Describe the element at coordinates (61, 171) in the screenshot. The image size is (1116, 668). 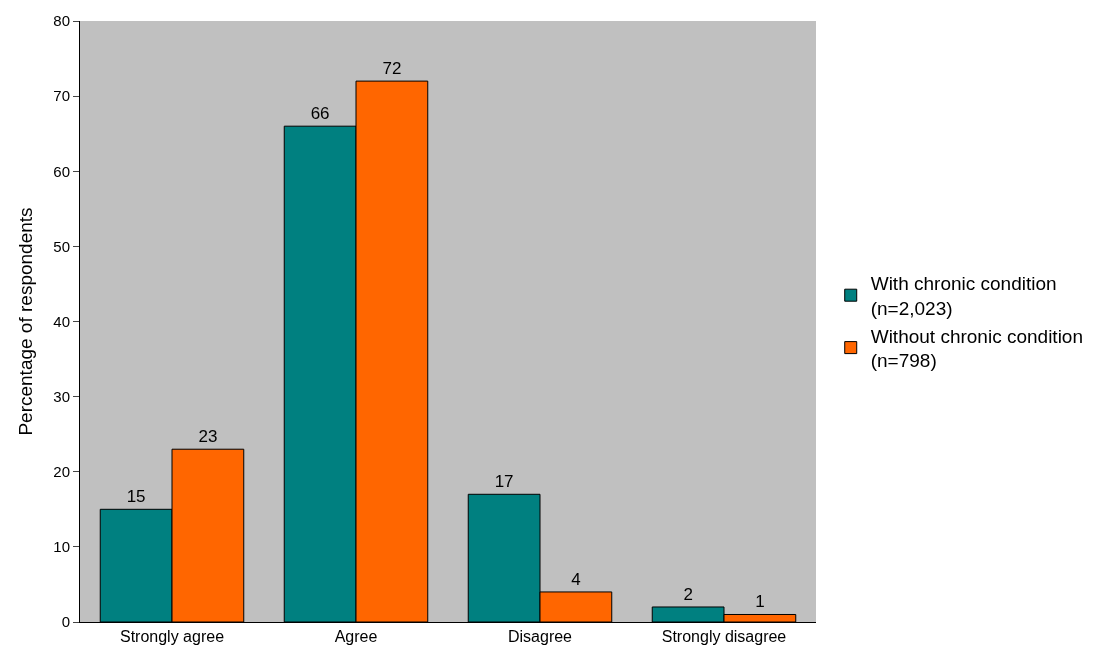
I see `y-tick-label: 60` at that location.